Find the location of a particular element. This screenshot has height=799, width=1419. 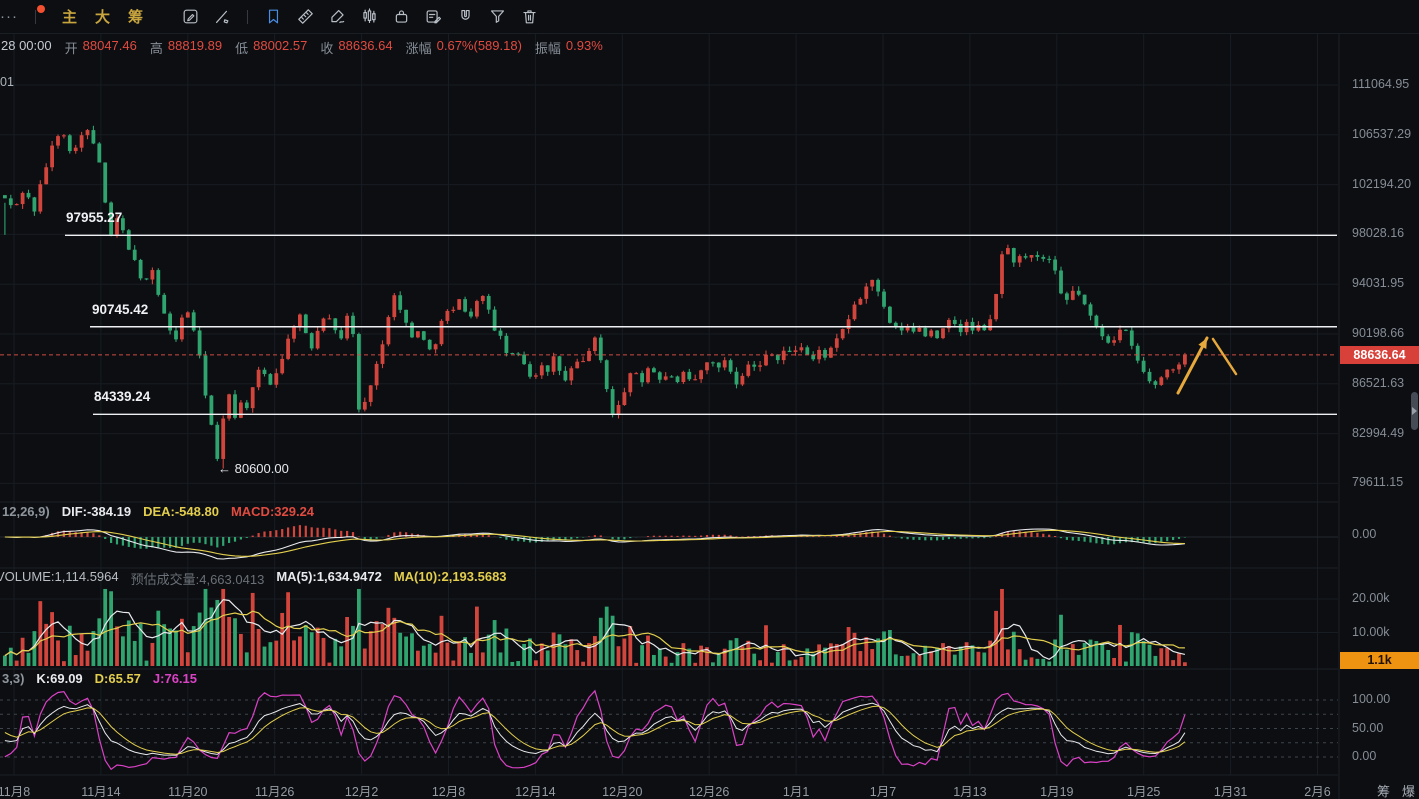

volume-value: VOLUME:1,114.5964 is located at coordinates (59, 576).